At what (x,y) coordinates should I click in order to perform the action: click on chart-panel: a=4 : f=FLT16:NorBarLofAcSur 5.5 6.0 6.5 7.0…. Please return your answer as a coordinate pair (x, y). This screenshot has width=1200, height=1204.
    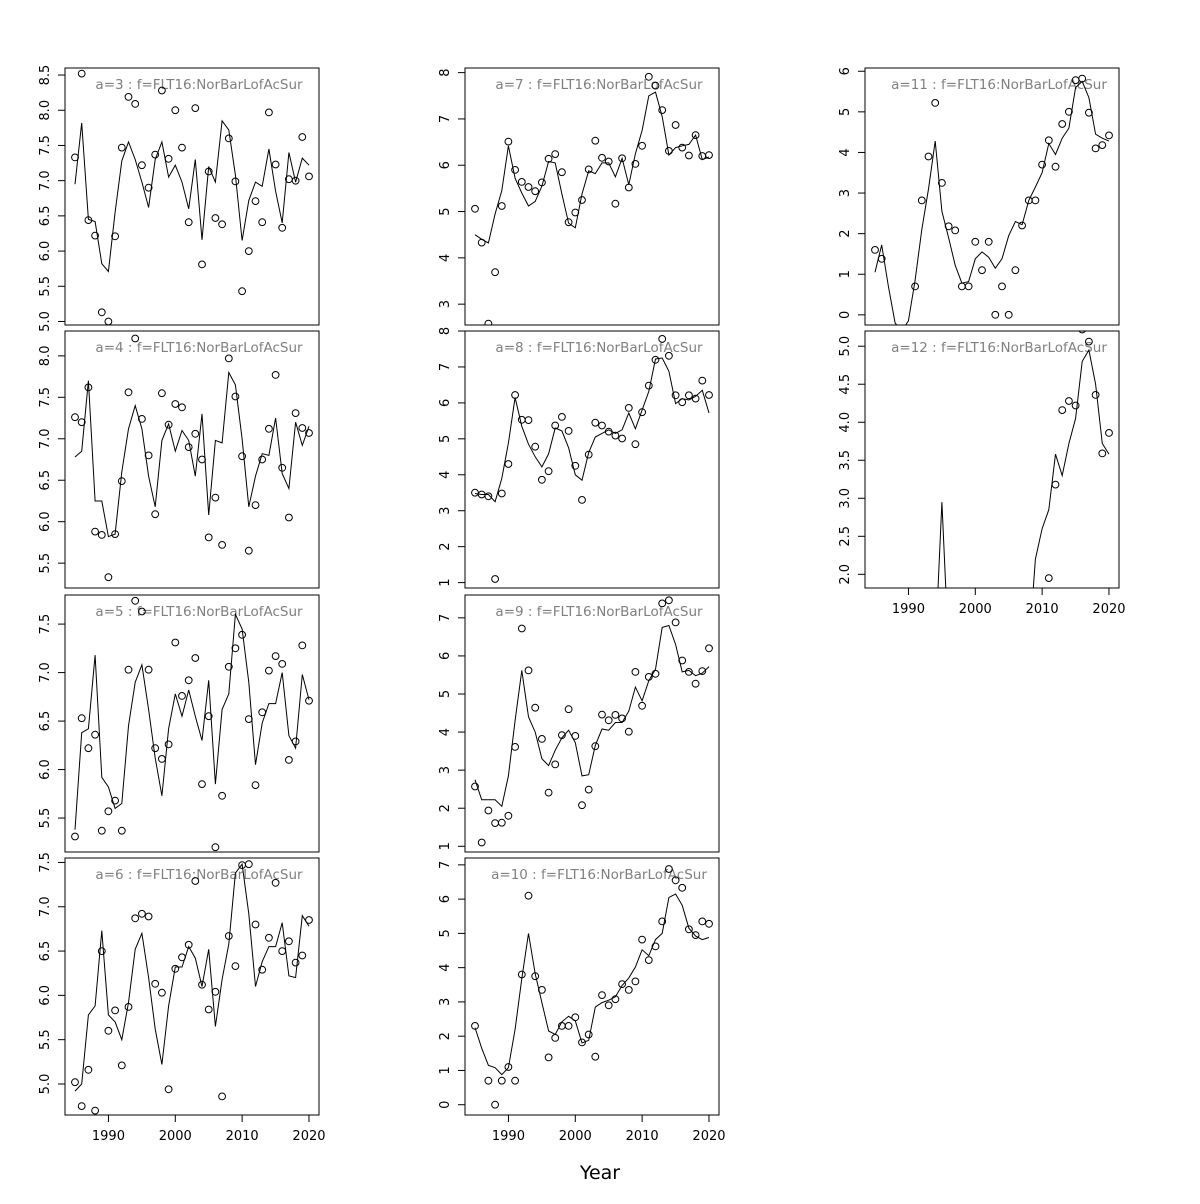
    Looking at the image, I should click on (179, 459).